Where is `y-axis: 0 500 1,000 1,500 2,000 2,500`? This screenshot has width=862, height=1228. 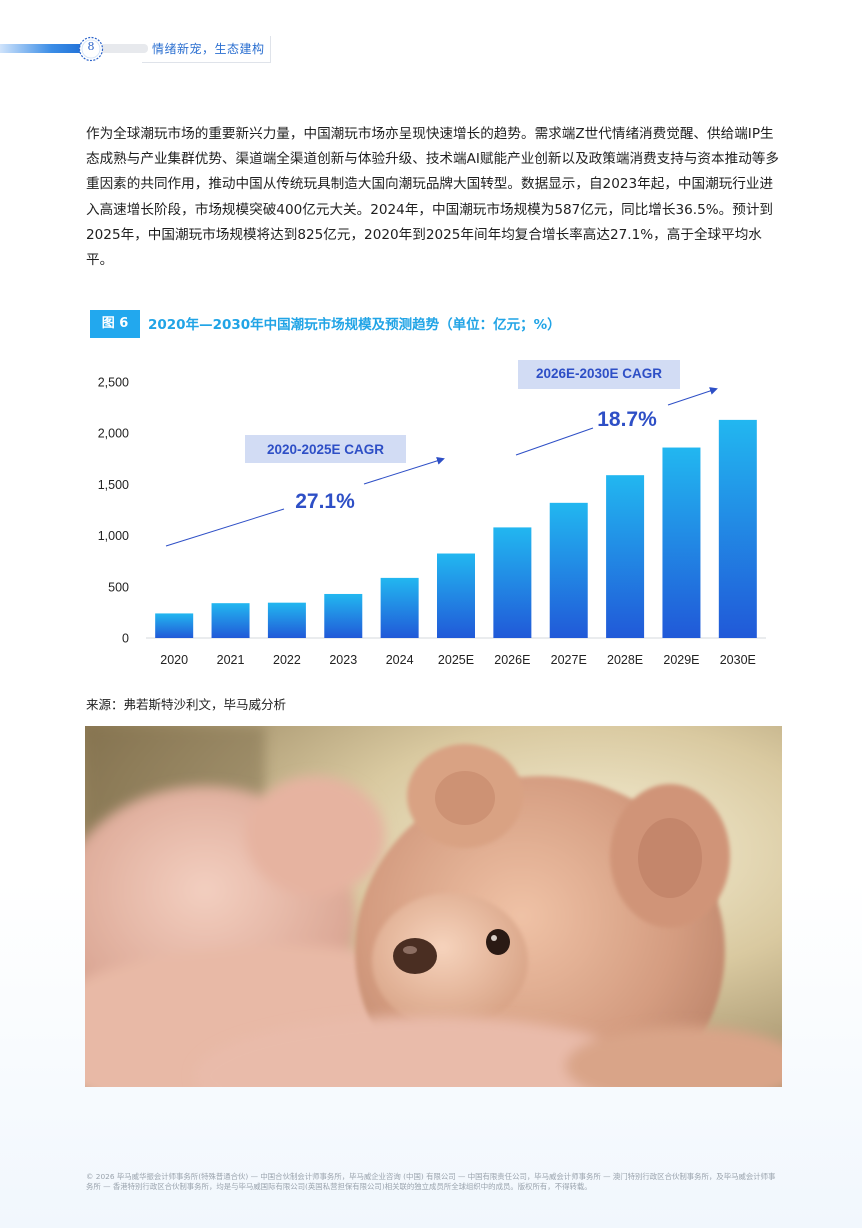
y-axis: 0 500 1,000 1,500 2,000 2,500 is located at coordinates (113, 511).